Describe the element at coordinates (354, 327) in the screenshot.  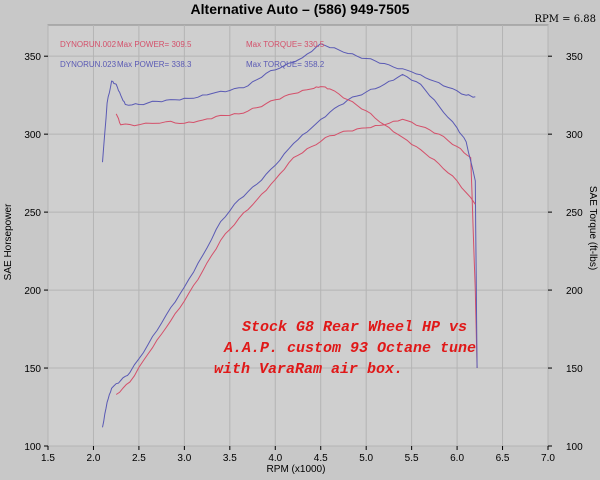
I see `annotation-line-1: Stock G8 Rear Wheel HP vs` at that location.